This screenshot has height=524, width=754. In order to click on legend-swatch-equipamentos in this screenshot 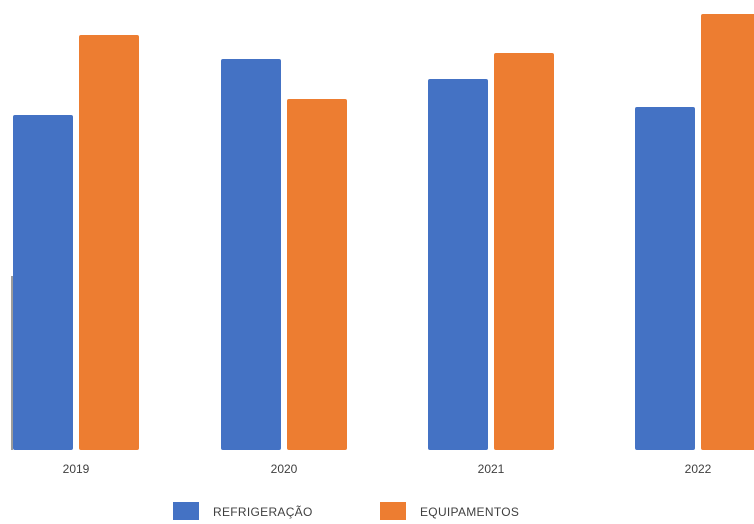, I will do `click(393, 511)`.